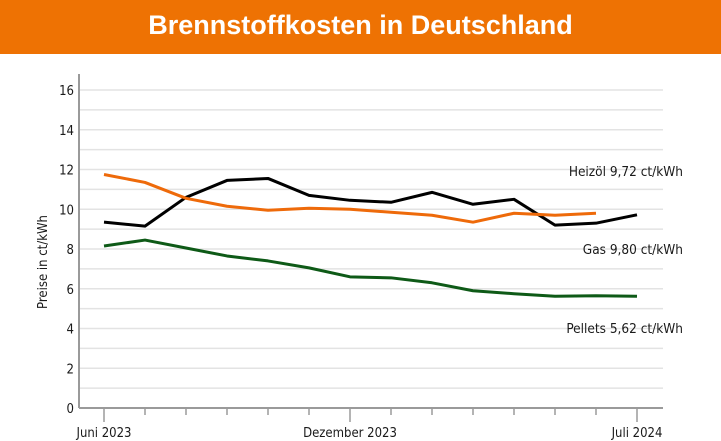 This screenshot has width=721, height=441. I want to click on y-tick-label: 10, so click(66, 210).